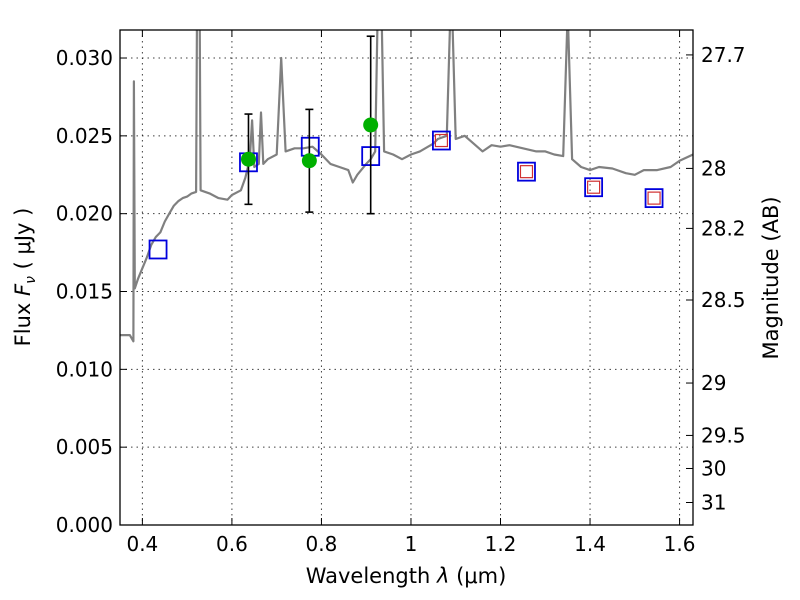  What do you see at coordinates (713, 168) in the screenshot?
I see `y2-tick-label: 28` at bounding box center [713, 168].